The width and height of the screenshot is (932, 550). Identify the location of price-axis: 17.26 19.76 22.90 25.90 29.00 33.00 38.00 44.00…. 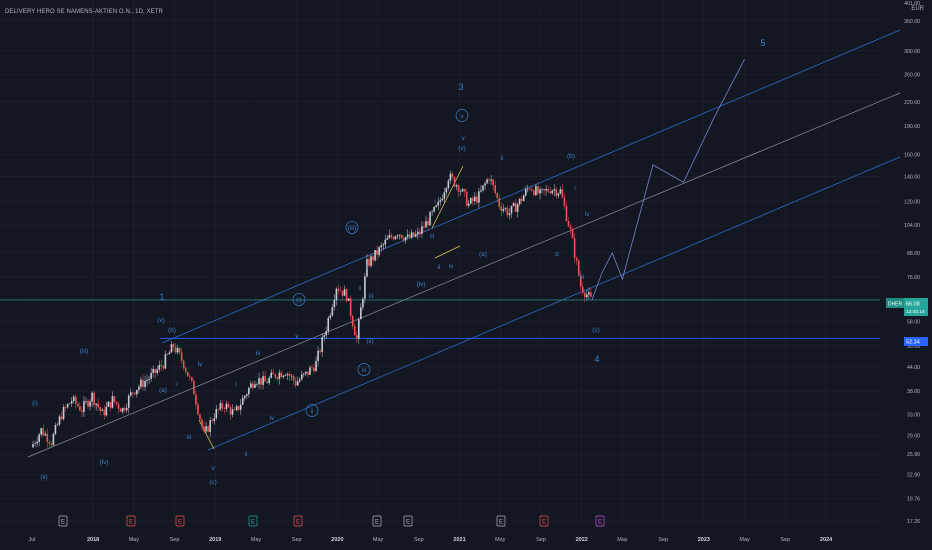
(912, 263).